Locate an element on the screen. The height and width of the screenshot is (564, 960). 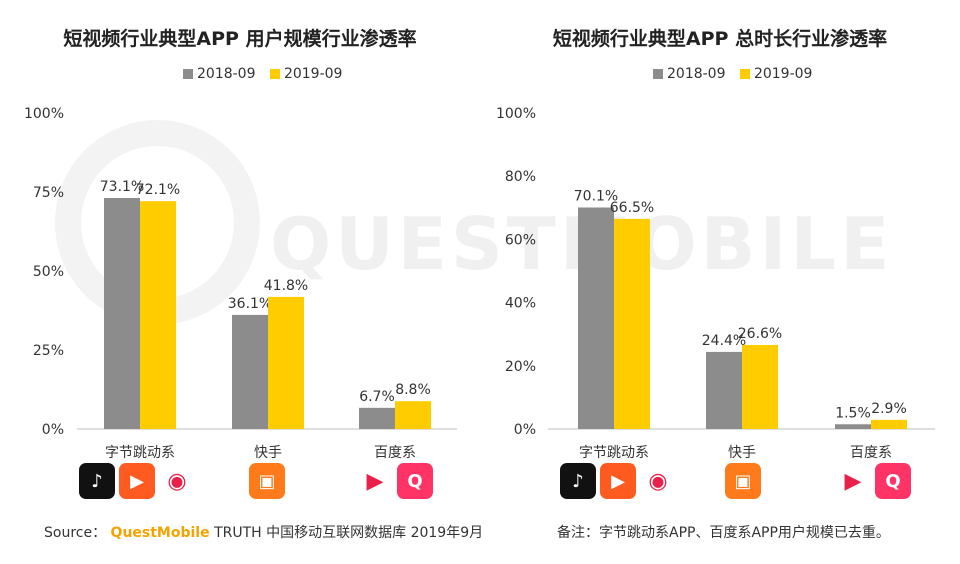
data-label: 36.1% is located at coordinates (250, 304).